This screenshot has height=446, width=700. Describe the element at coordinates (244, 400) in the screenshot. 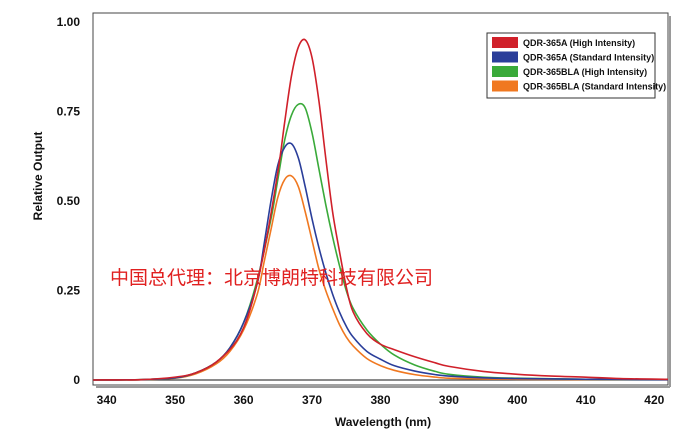

I see `x-tick-label: 360` at that location.